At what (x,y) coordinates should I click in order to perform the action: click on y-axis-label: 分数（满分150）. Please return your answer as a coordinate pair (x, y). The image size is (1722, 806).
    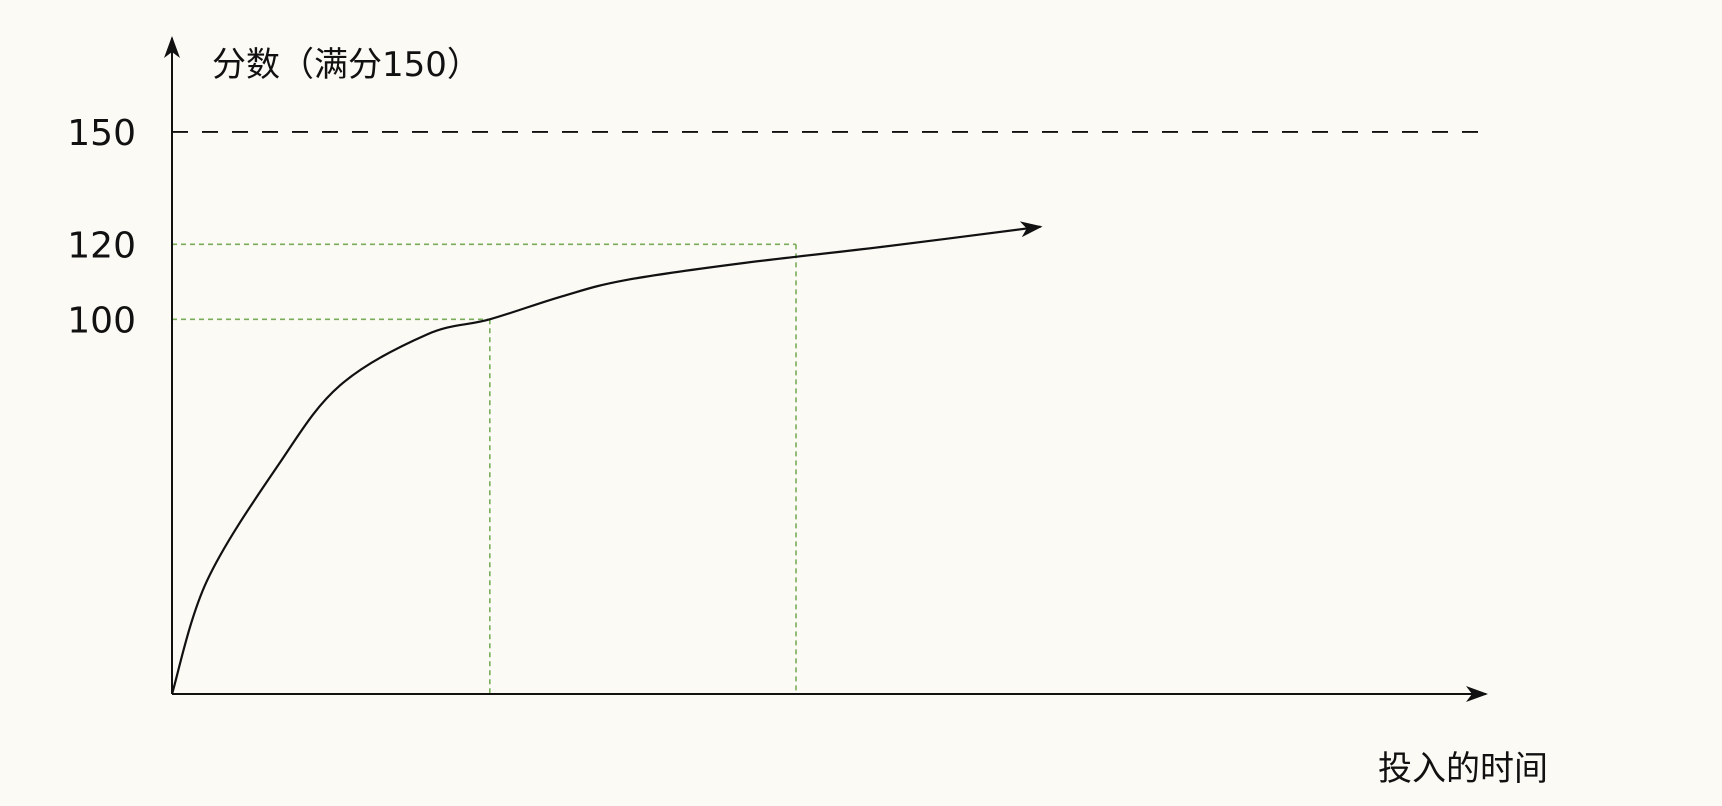
    Looking at the image, I should click on (346, 65).